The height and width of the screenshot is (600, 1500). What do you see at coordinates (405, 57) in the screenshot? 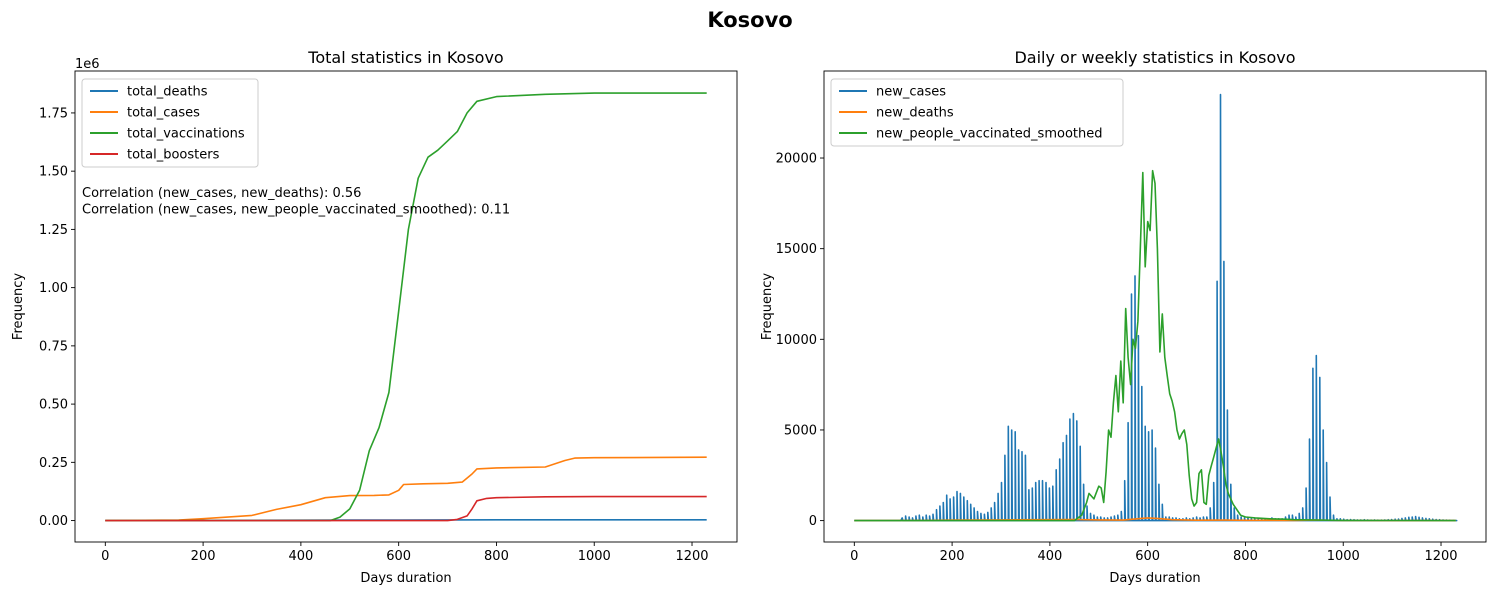
I see `chart-title: Total statistics in Kosovo` at bounding box center [405, 57].